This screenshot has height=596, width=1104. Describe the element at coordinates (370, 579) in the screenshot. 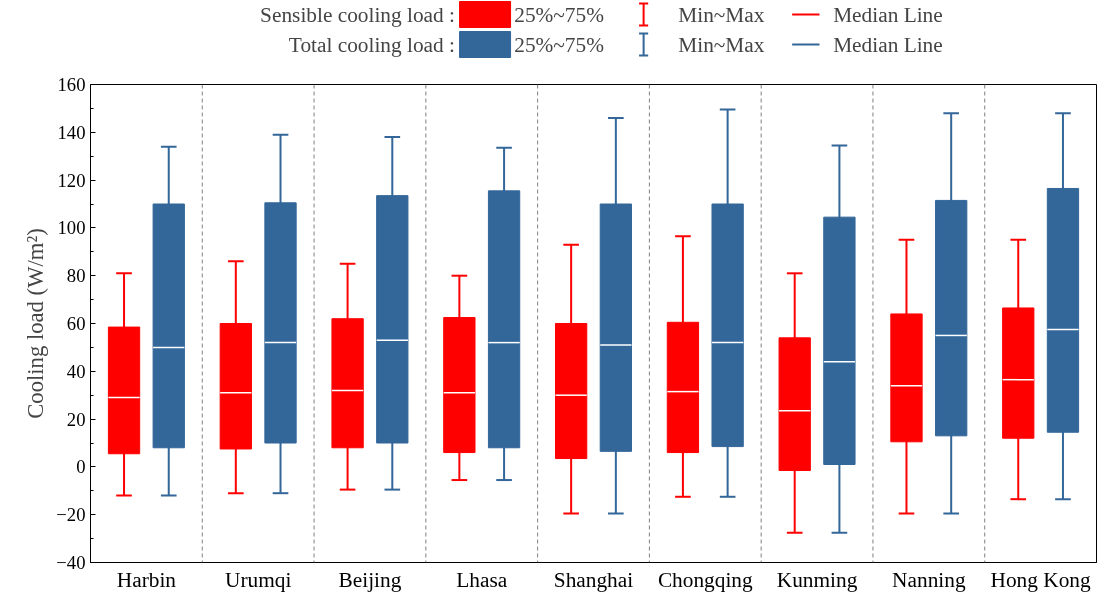

I see `x-tick-label: Beijing` at that location.